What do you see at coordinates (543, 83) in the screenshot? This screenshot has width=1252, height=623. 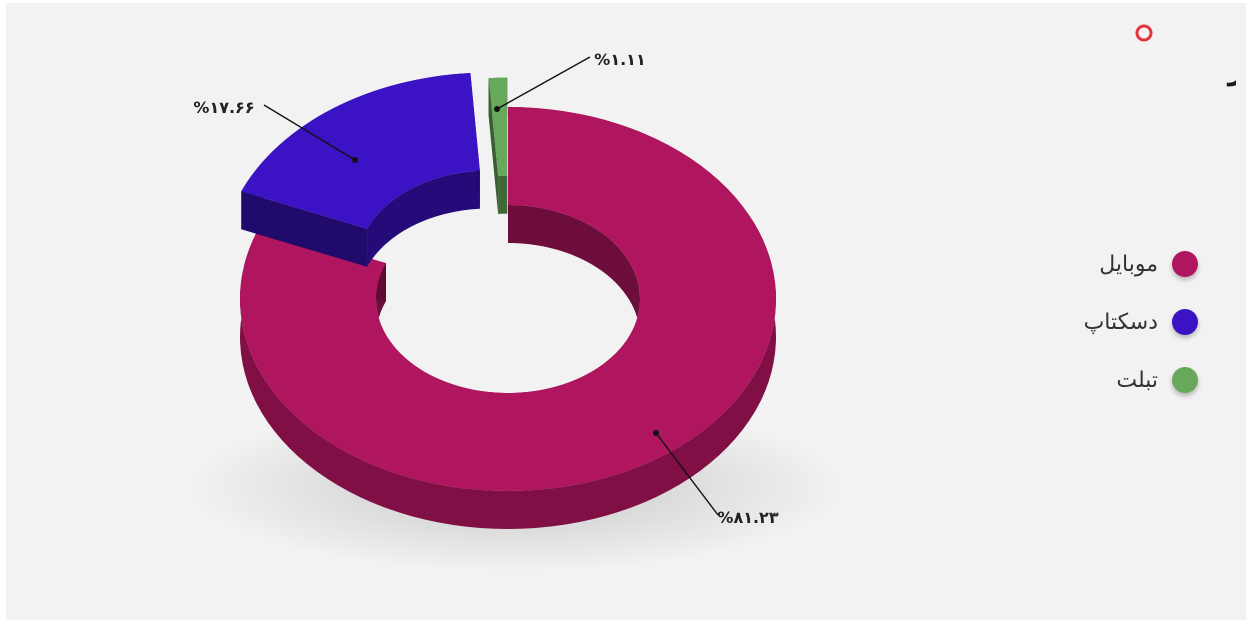 I see `leader-line-tablet` at bounding box center [543, 83].